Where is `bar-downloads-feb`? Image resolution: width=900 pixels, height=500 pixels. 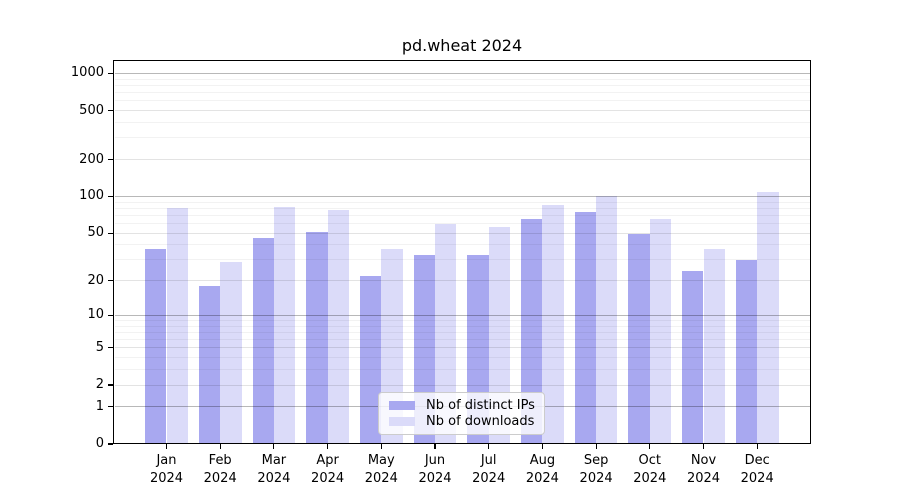 bar-downloads-feb is located at coordinates (231, 352).